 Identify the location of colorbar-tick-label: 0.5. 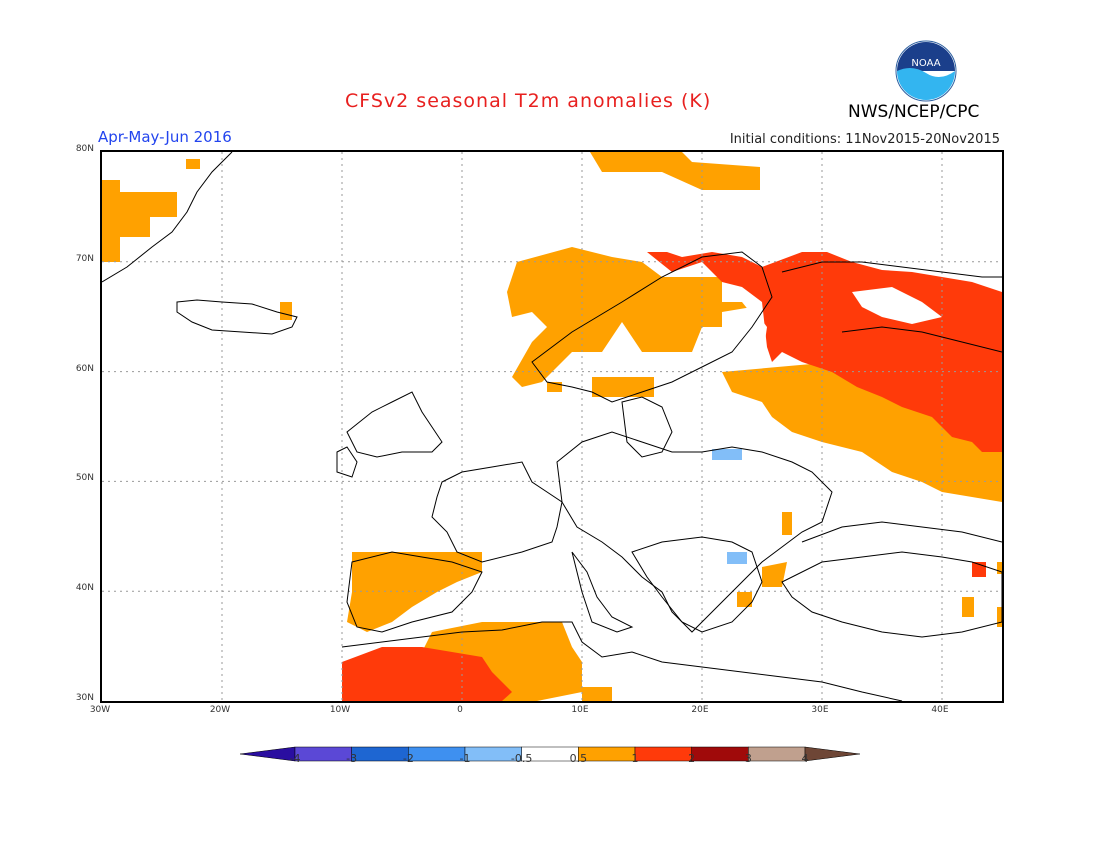
(578, 758).